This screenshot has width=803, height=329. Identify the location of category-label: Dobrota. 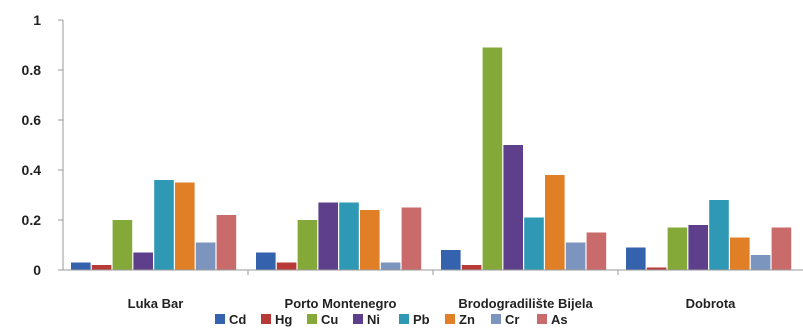
(711, 303).